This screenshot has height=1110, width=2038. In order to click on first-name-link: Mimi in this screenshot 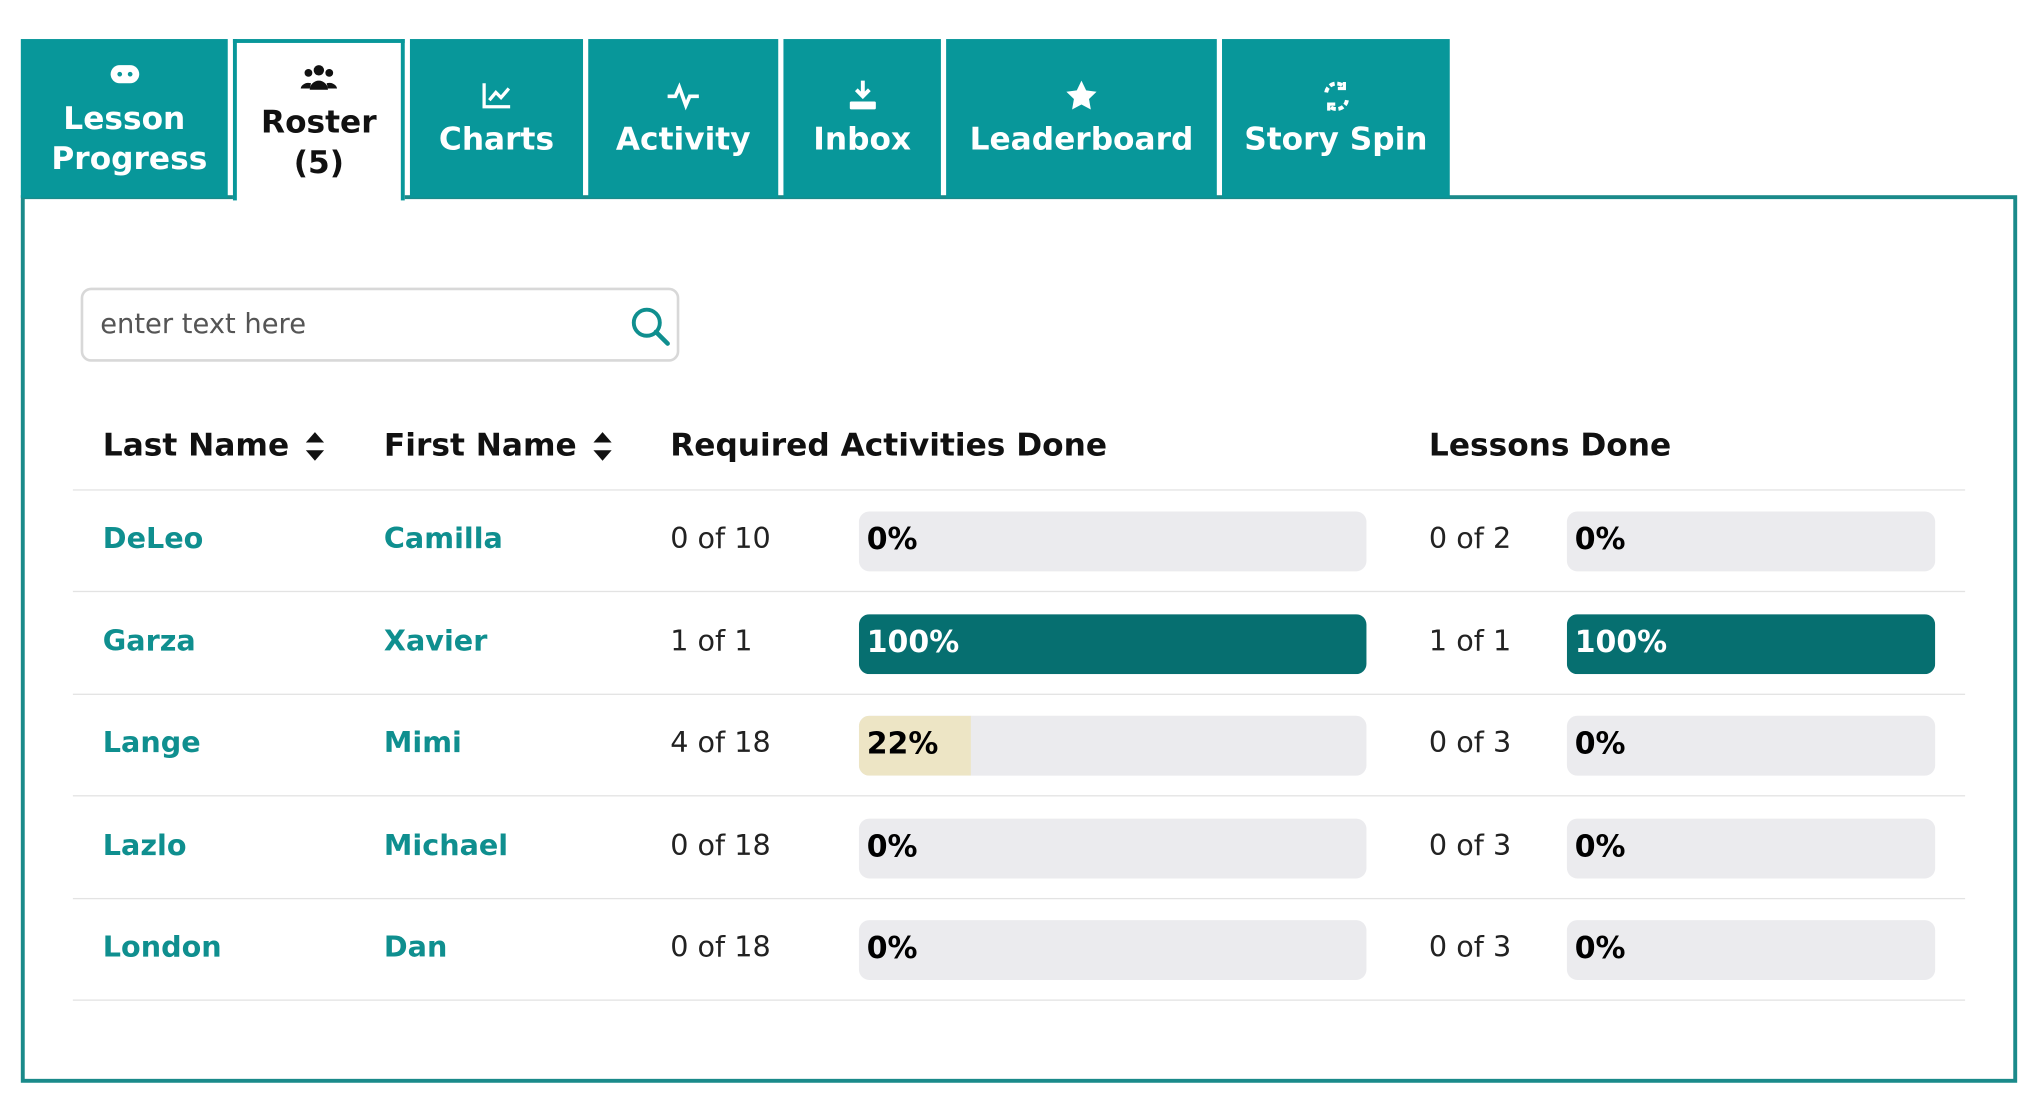, I will do `click(422, 744)`.